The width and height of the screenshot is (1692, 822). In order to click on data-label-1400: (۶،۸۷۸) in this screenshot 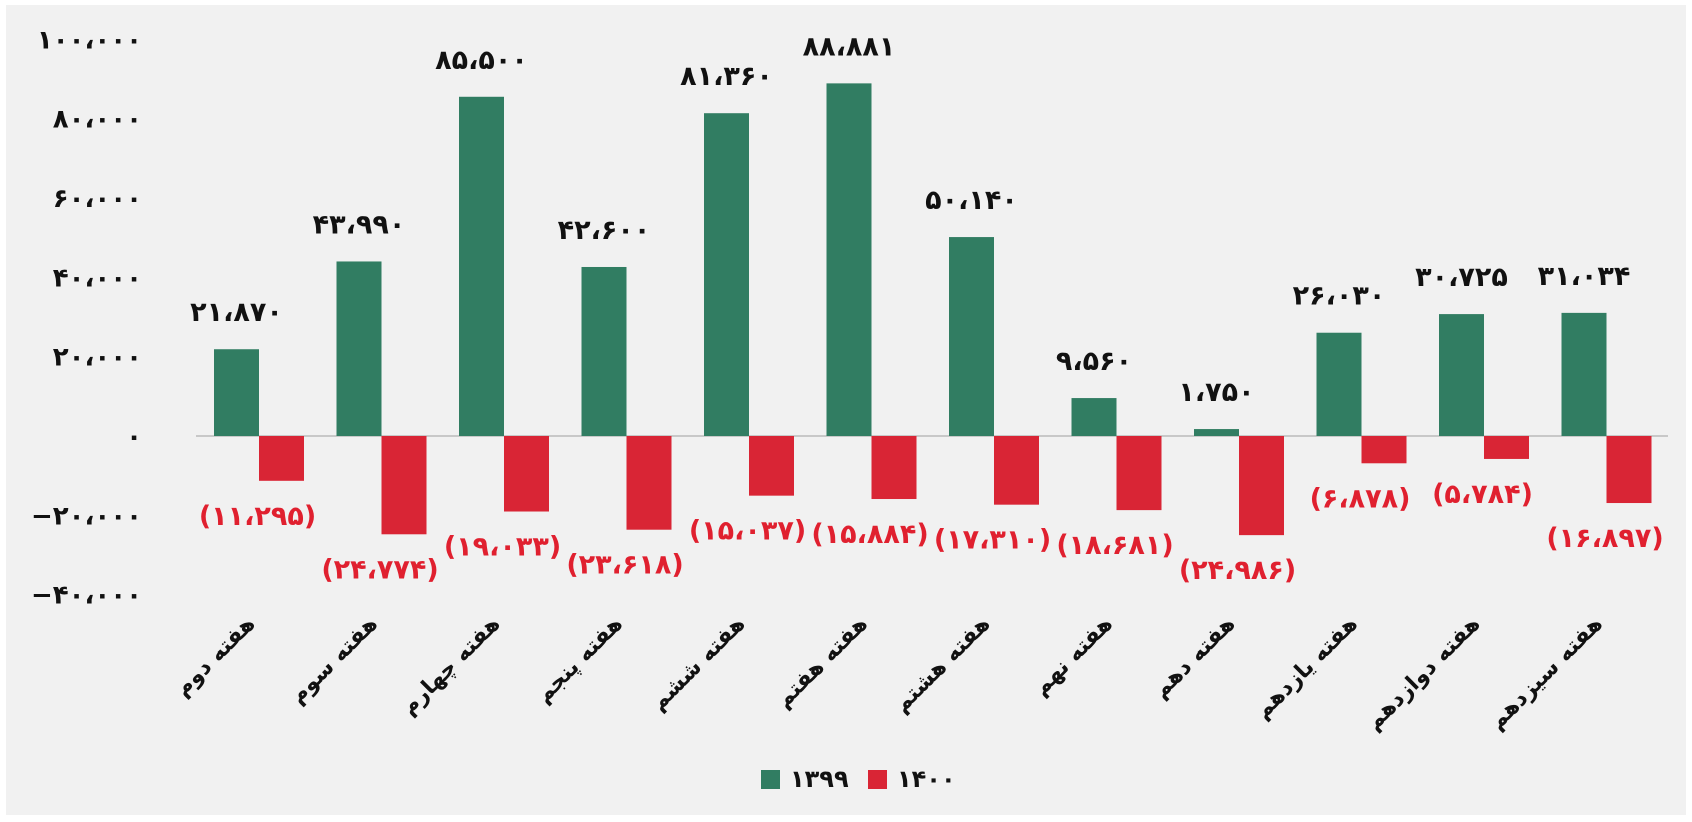, I will do `click(1360, 498)`.